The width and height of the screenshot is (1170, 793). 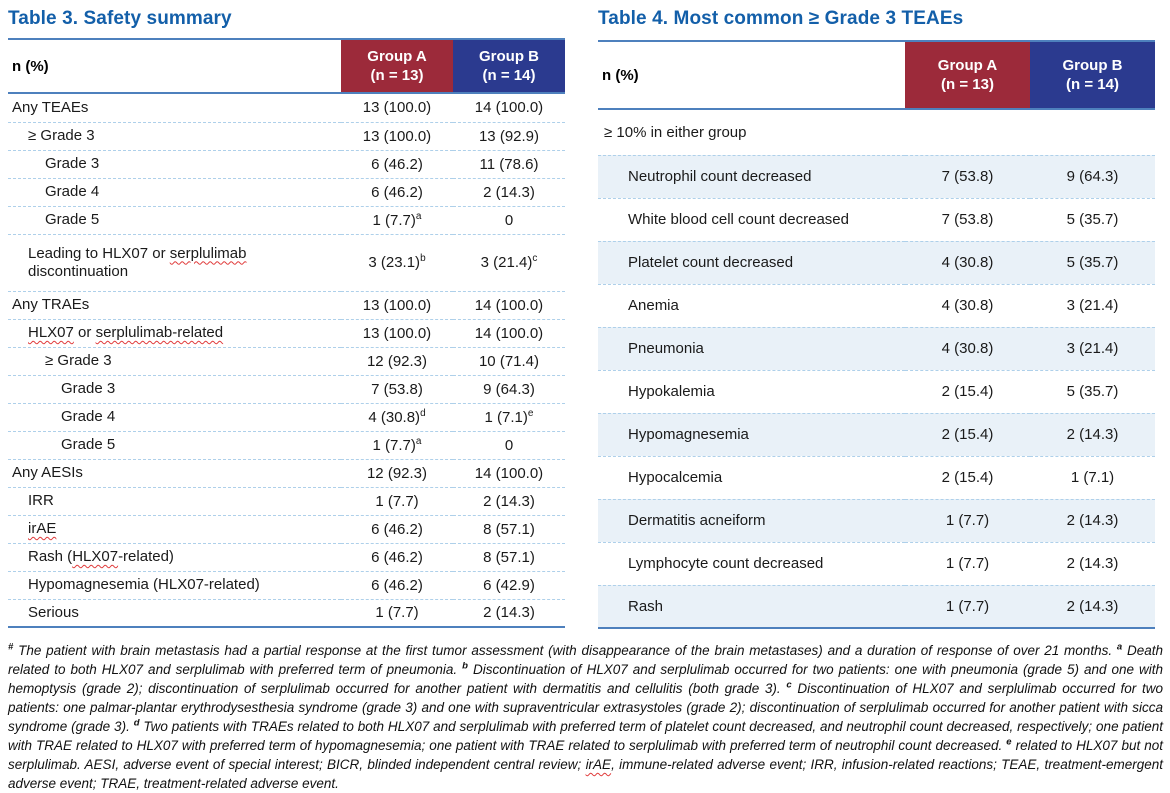 What do you see at coordinates (751, 306) in the screenshot?
I see `row-label: Anemia` at bounding box center [751, 306].